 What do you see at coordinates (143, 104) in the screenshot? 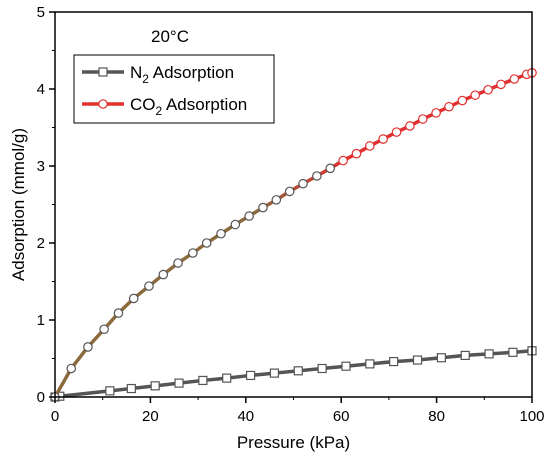
I see `legend-label-base: CO` at bounding box center [143, 104].